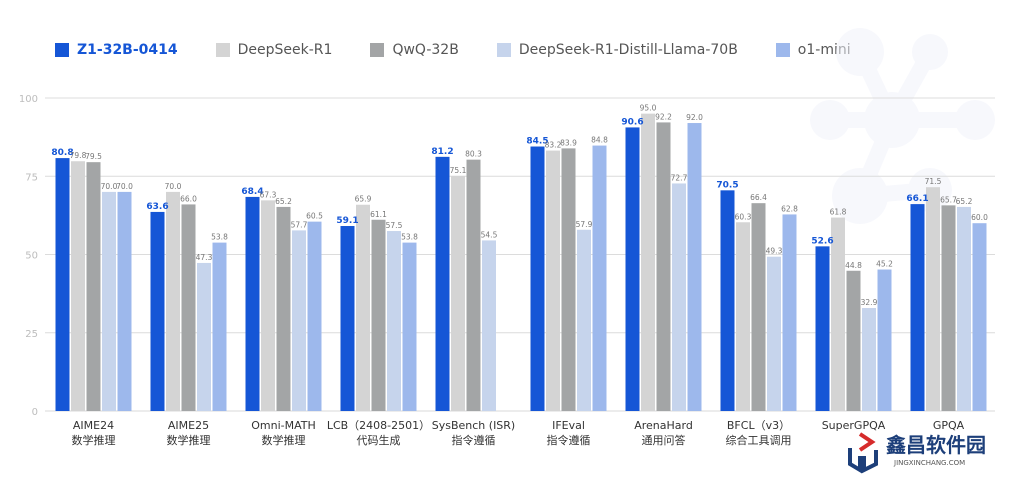 This screenshot has height=478, width=1024. What do you see at coordinates (663, 116) in the screenshot?
I see `data-label: 92.2` at bounding box center [663, 116].